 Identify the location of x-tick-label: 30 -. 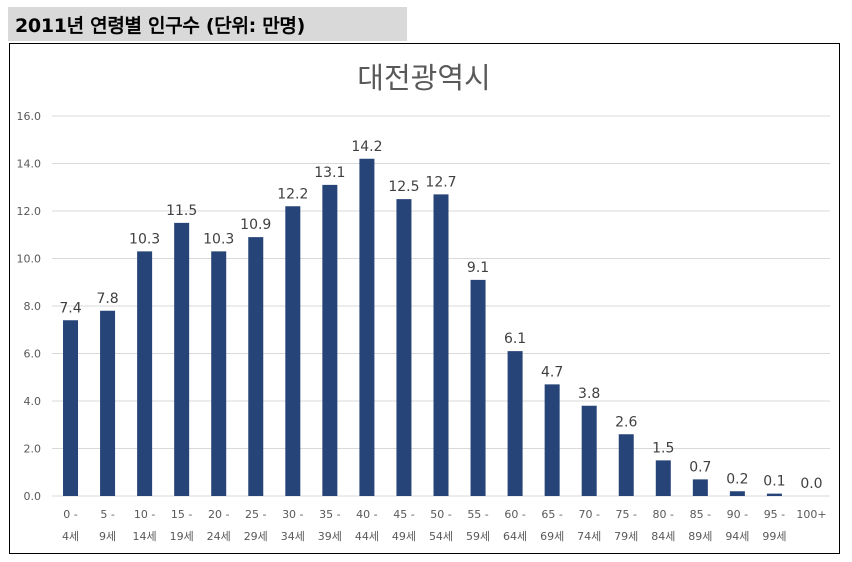
(292, 514).